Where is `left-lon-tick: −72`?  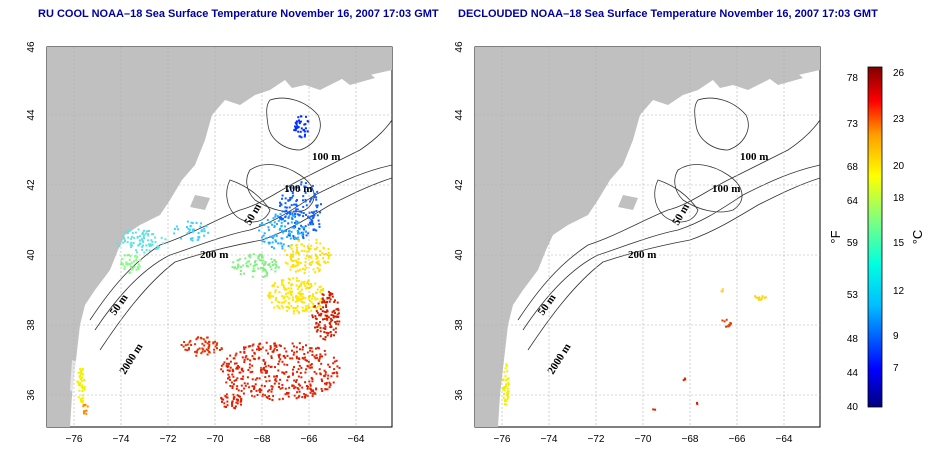
left-lon-tick: −72 is located at coordinates (168, 439).